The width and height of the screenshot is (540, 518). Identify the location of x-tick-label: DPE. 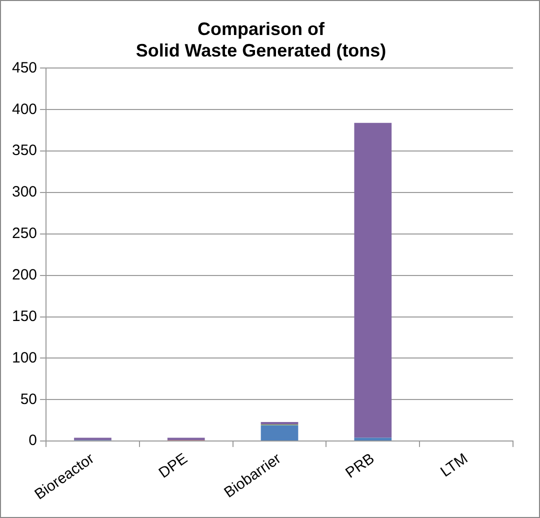
(173, 466).